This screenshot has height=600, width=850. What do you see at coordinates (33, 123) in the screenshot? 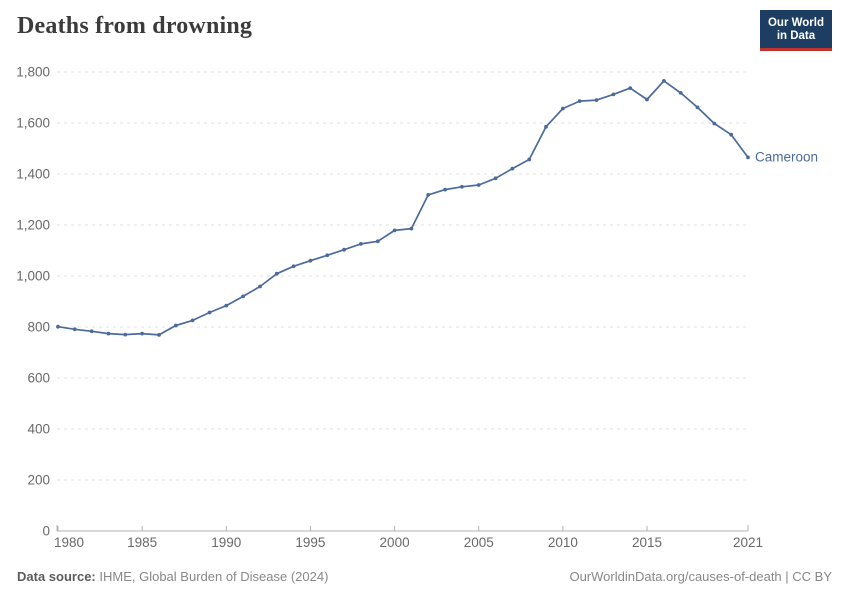
I see `svg-text: 1,600` at bounding box center [33, 123].